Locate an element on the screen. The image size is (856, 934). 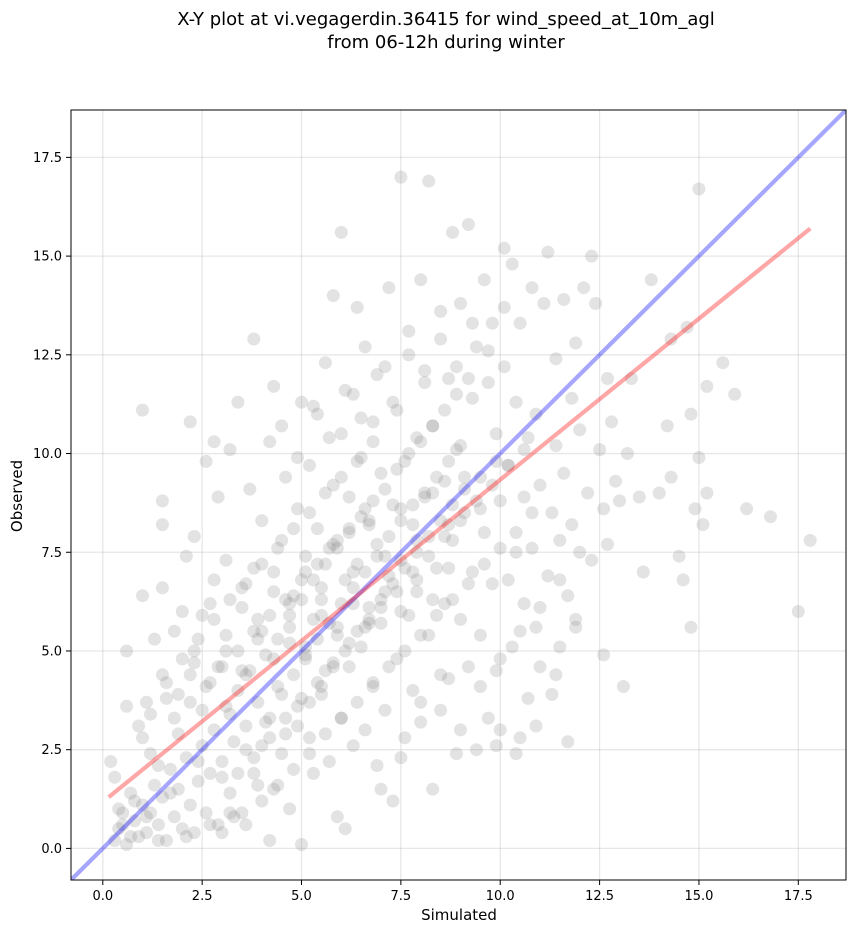
chart-title-line-2: from 06-12h during winter is located at coordinates (446, 42).